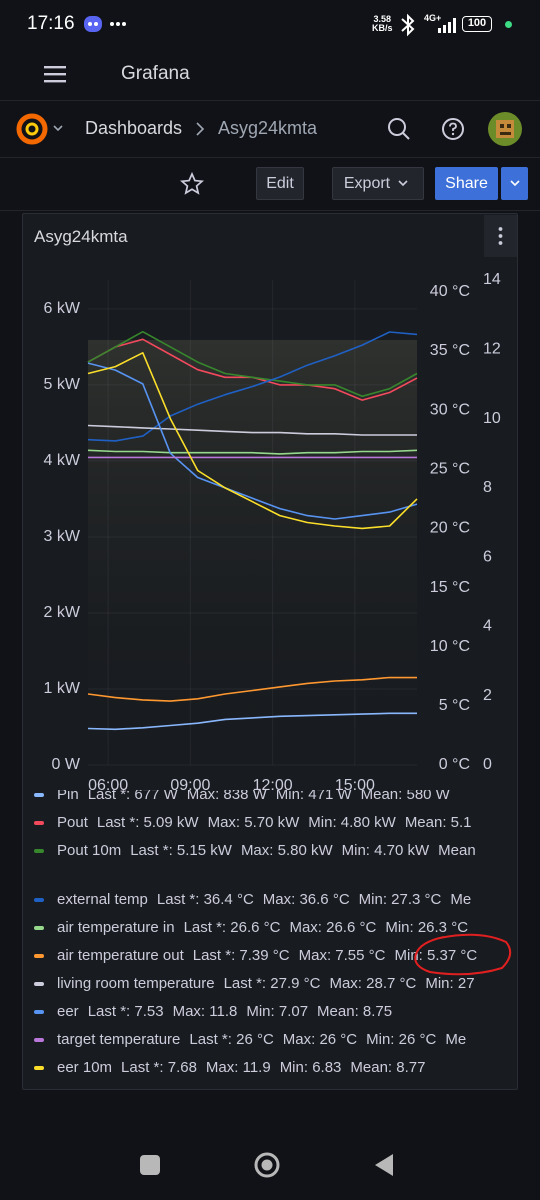 The image size is (540, 1200). Describe the element at coordinates (454, 705) in the screenshot. I see `y2-tick-label: 5 °C` at that location.